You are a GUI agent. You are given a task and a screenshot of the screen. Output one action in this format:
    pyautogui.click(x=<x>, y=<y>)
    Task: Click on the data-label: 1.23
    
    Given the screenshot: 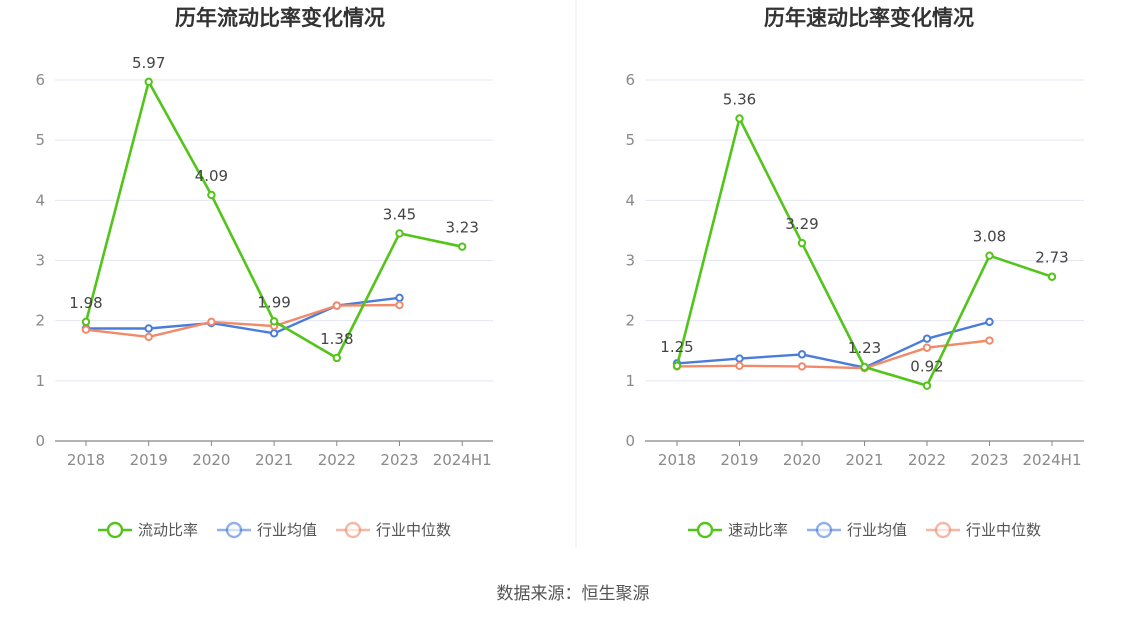 What is the action you would take?
    pyautogui.click(x=864, y=348)
    